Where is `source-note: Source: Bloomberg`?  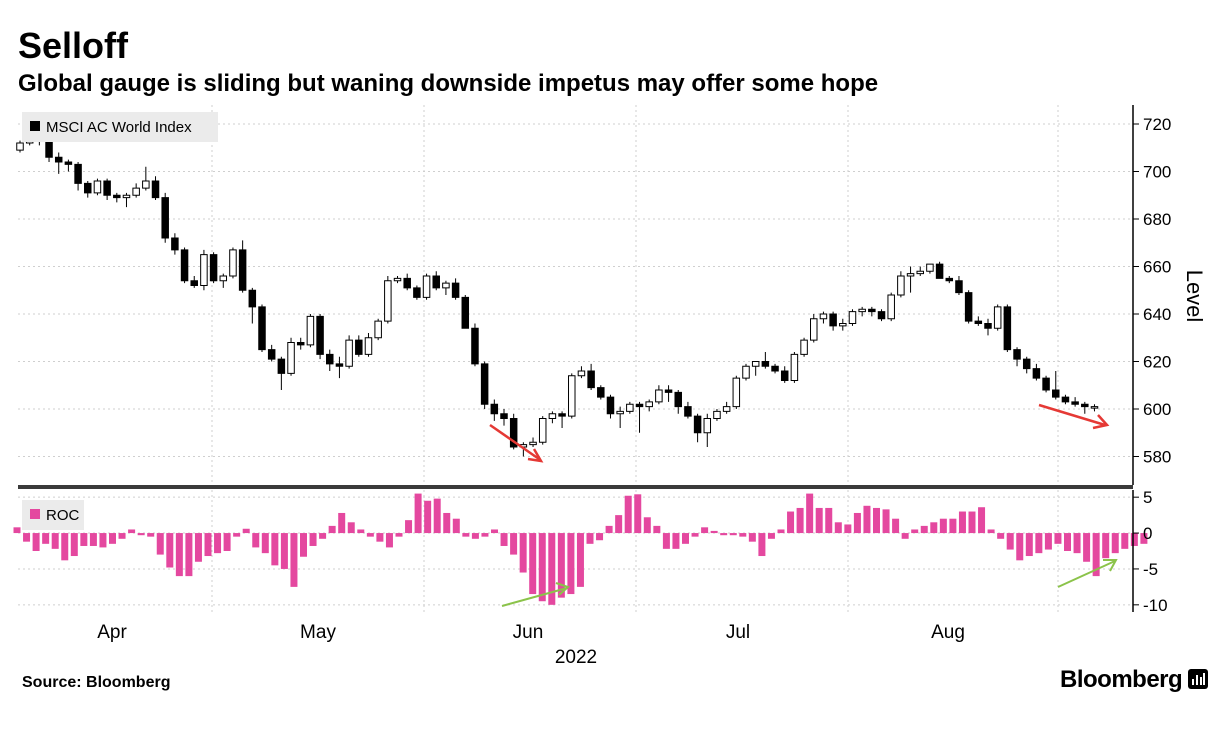
source-note: Source: Bloomberg is located at coordinates (96, 682).